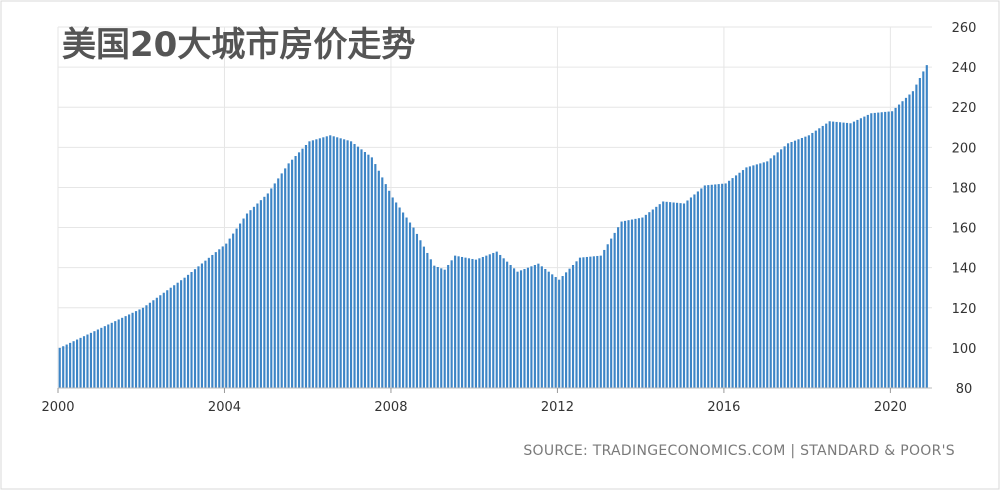 Image resolution: width=1000 pixels, height=491 pixels. I want to click on y-tick-label: 160, so click(964, 229).